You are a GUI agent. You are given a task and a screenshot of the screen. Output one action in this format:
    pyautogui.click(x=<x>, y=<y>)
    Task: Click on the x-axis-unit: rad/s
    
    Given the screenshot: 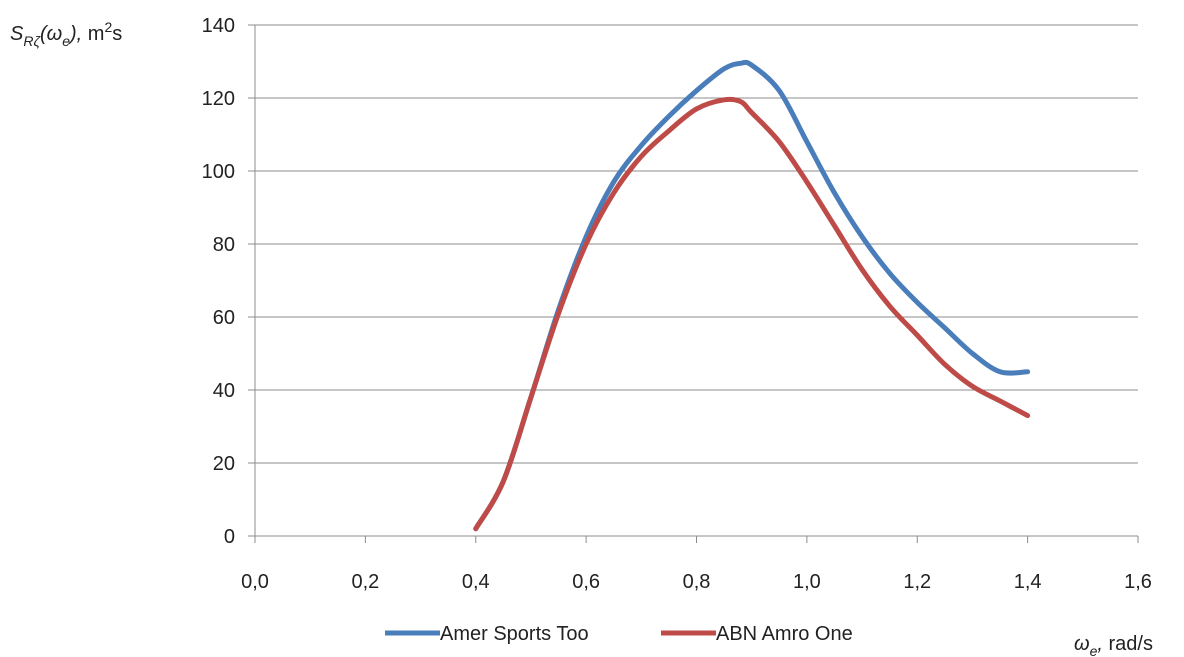 What is the action you would take?
    pyautogui.click(x=1128, y=644)
    